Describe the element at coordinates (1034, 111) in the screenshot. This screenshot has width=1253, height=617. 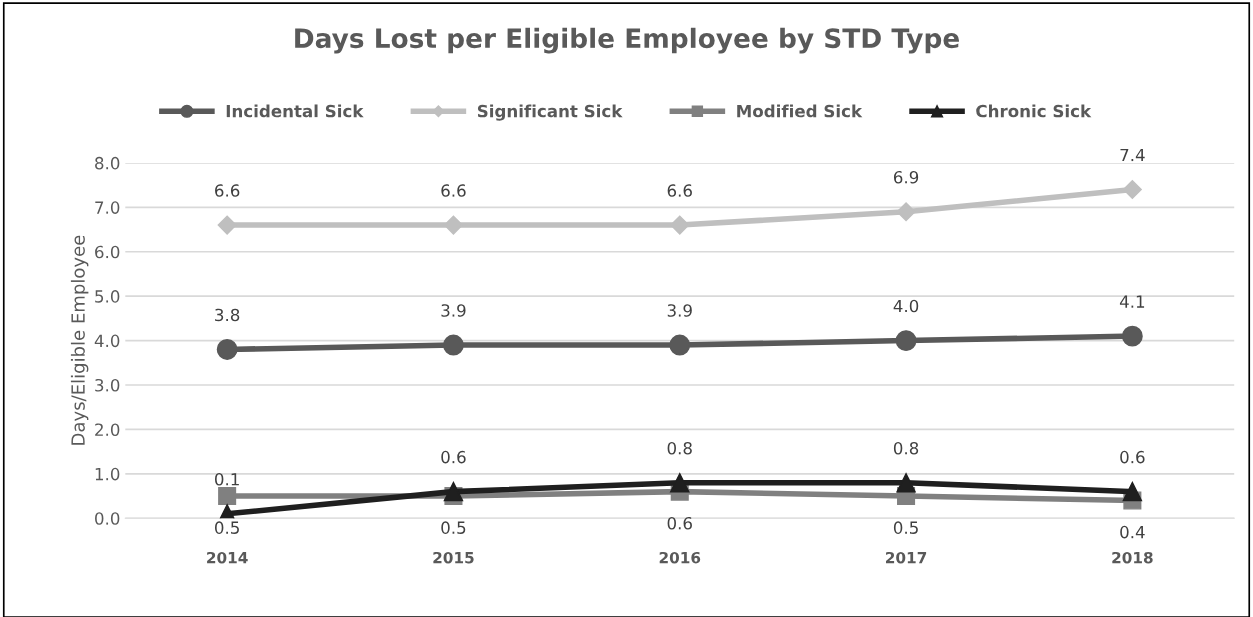
I see `legend-label: Chronic Sick` at that location.